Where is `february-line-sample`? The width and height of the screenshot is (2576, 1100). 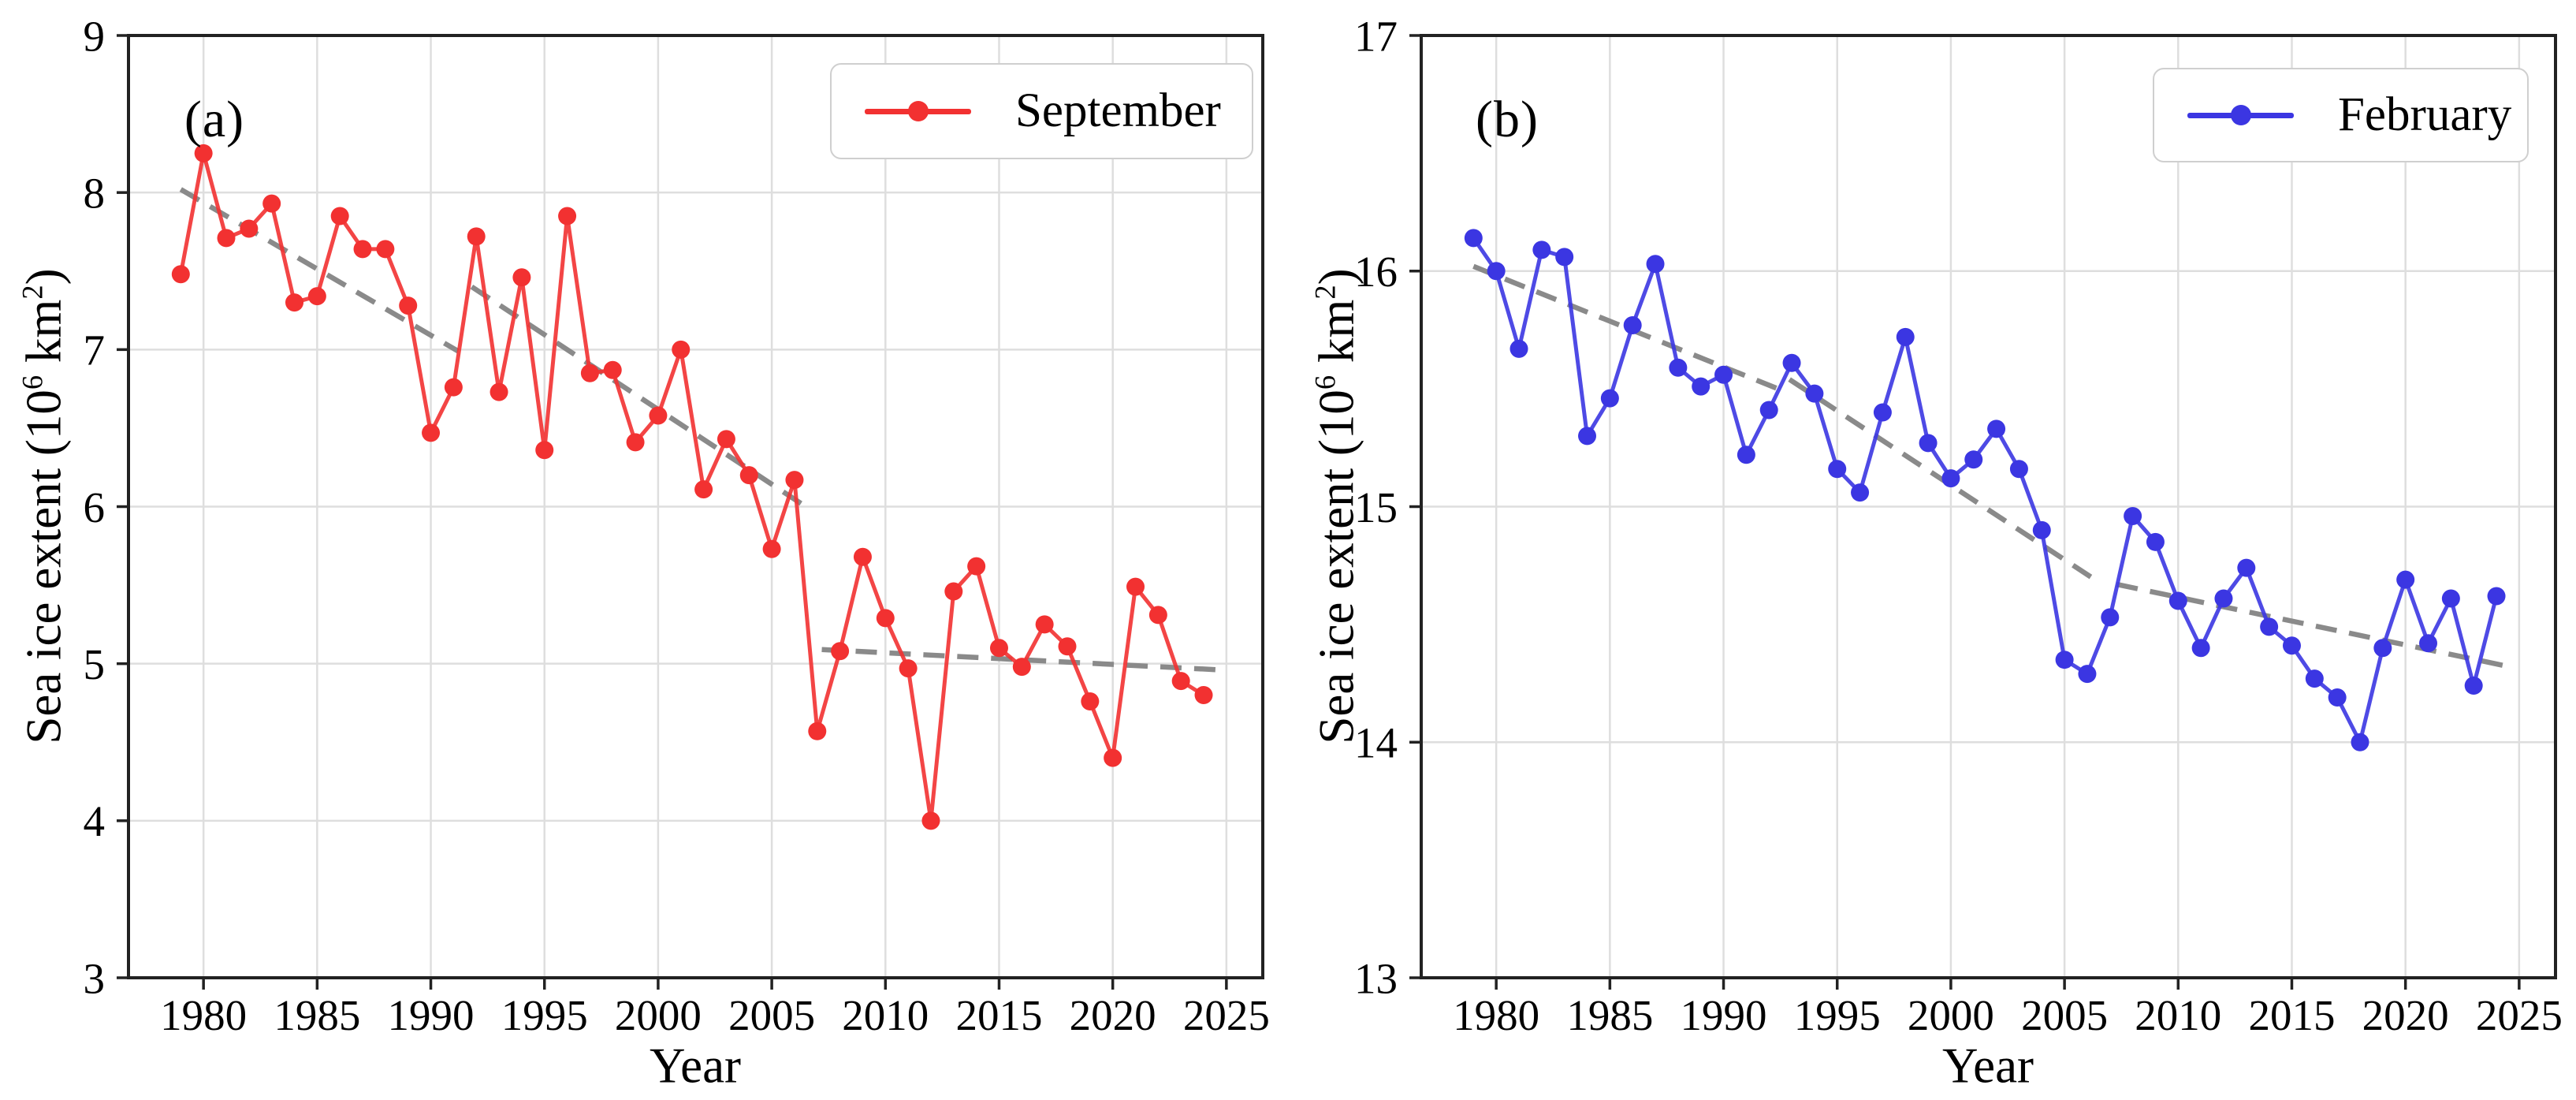 february-line-sample is located at coordinates (2240, 115).